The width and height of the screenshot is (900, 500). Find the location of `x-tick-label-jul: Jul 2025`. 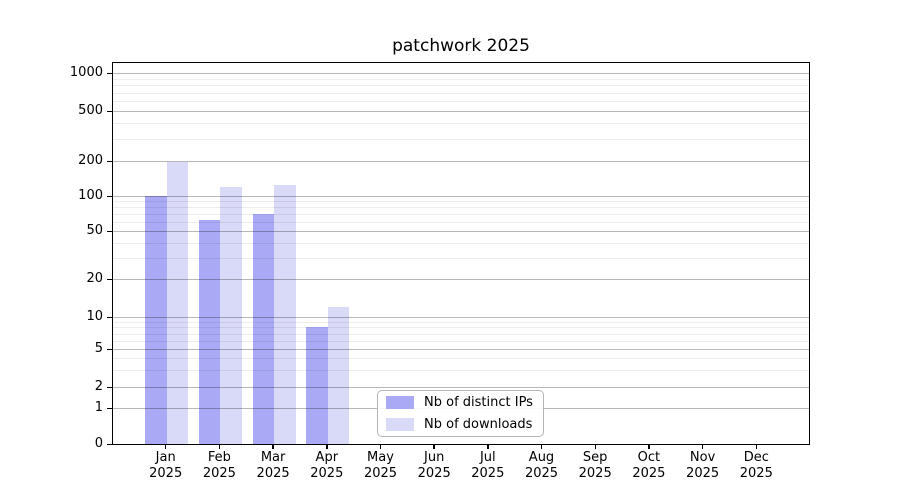

x-tick-label-jul: Jul 2025 is located at coordinates (488, 465).